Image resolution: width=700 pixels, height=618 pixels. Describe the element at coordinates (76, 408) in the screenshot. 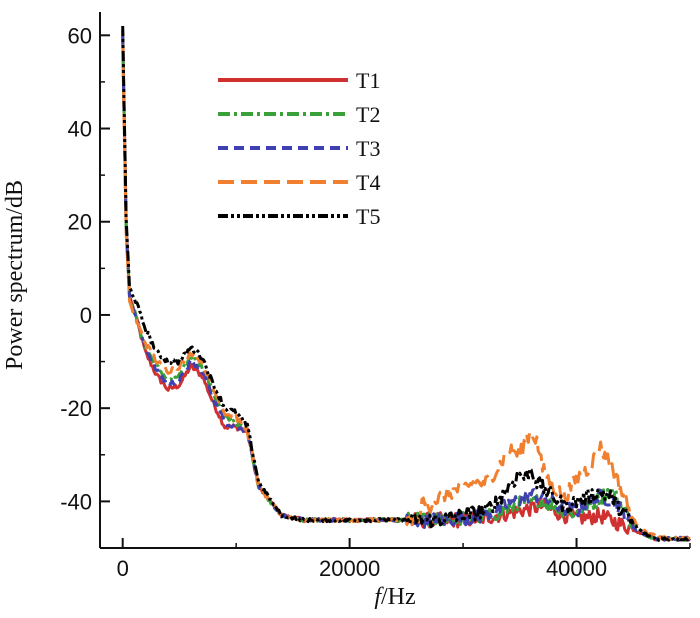

I see `y-tick-label: -20` at that location.